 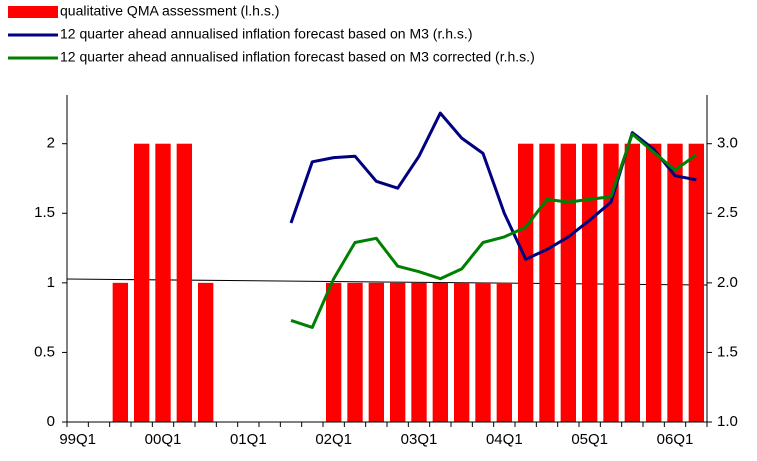 What do you see at coordinates (248, 439) in the screenshot?
I see `x-tick-label: 01Q1` at bounding box center [248, 439].